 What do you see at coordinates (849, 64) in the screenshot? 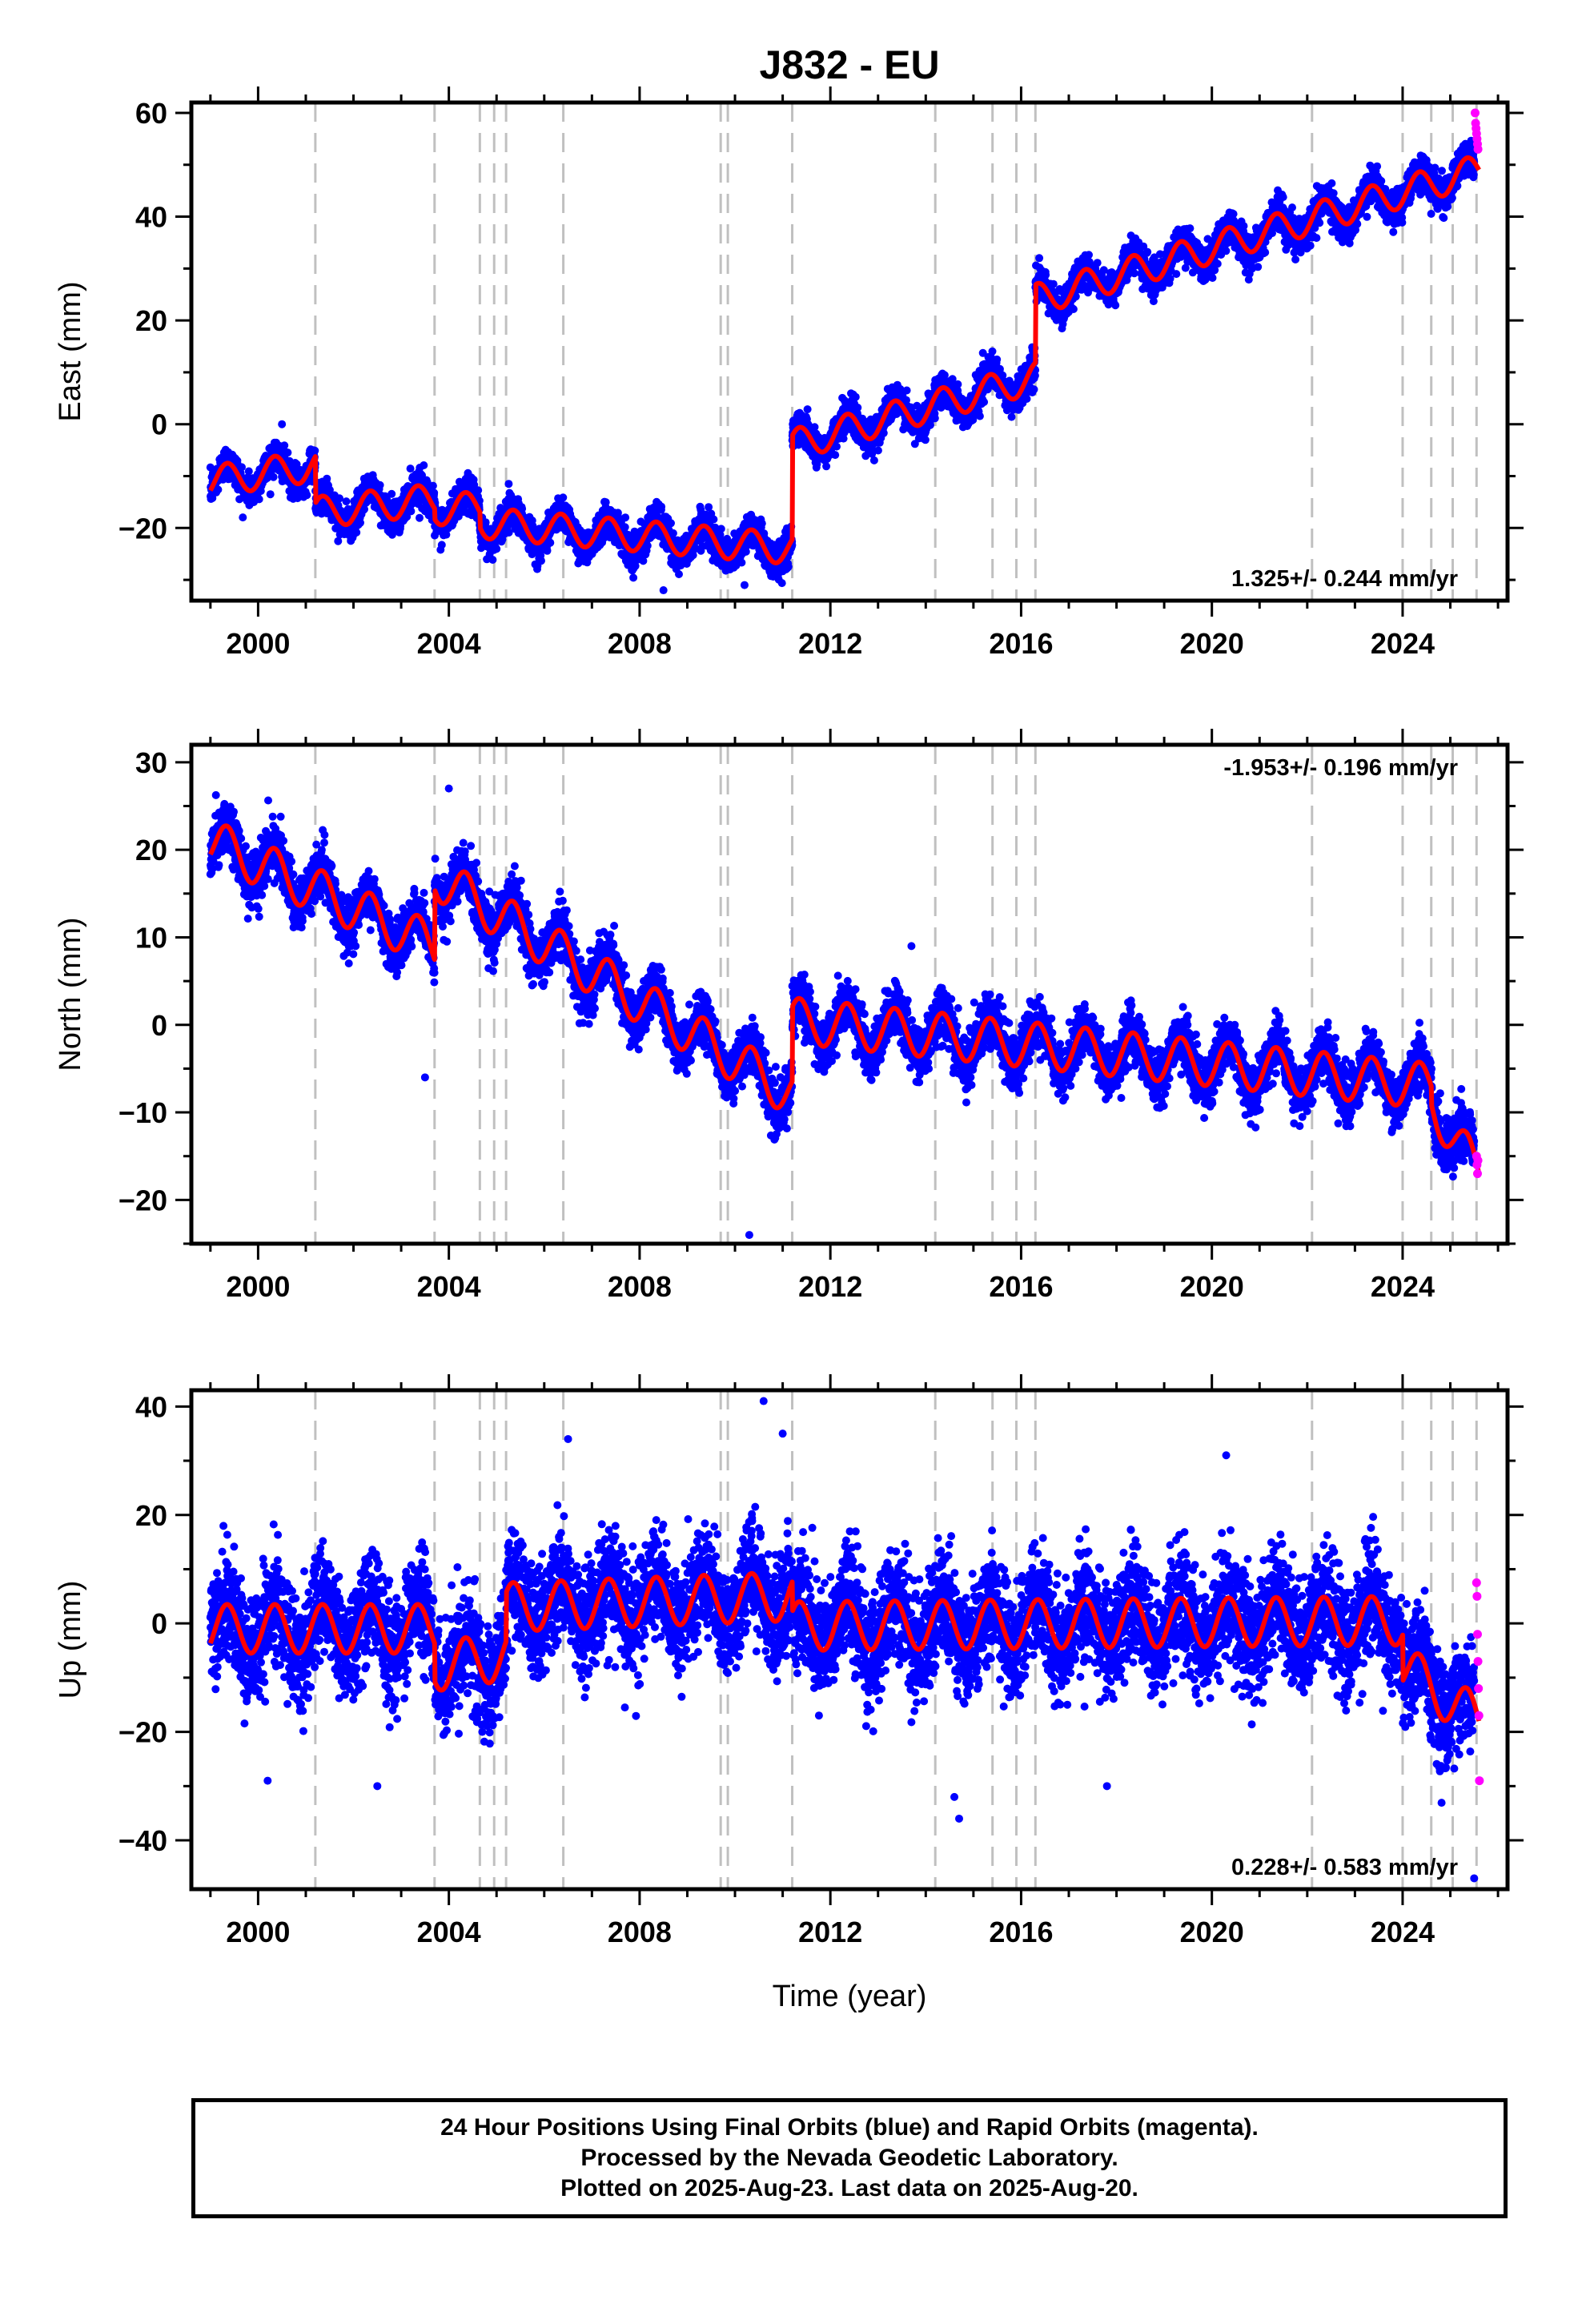
I see `chart-title: J832 - EU` at bounding box center [849, 64].